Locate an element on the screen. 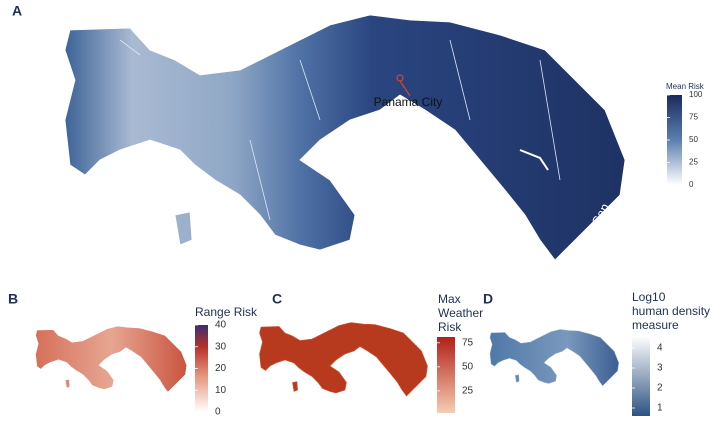 This screenshot has width=720, height=428. colorbar-tick-label: 2 is located at coordinates (660, 388).